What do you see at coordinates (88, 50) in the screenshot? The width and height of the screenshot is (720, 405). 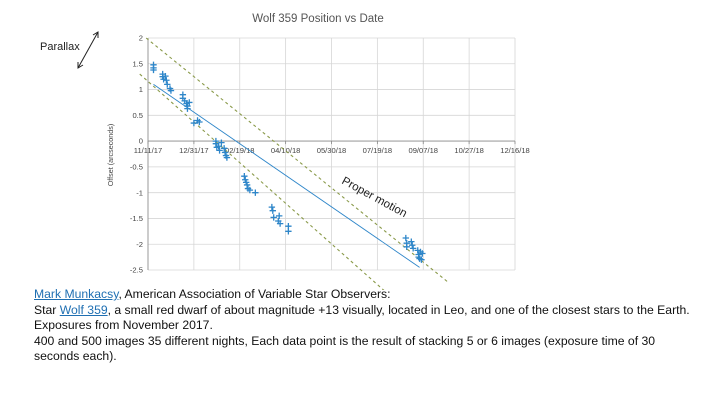 I see `parallax-arrow-icon` at bounding box center [88, 50].